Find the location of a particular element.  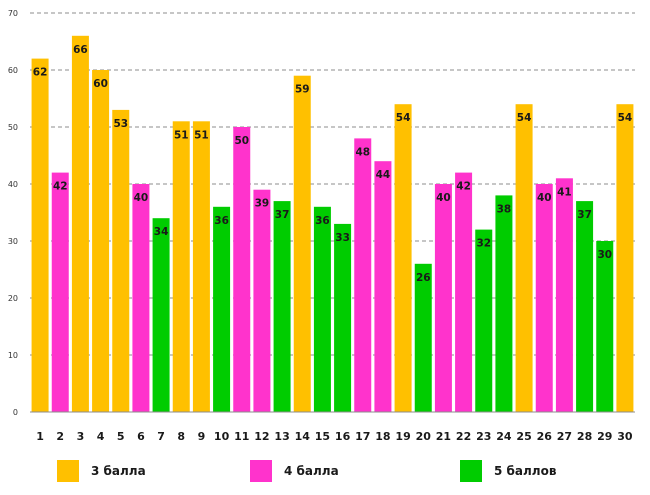

legend-swatch-5-ballov is located at coordinates (471, 471).